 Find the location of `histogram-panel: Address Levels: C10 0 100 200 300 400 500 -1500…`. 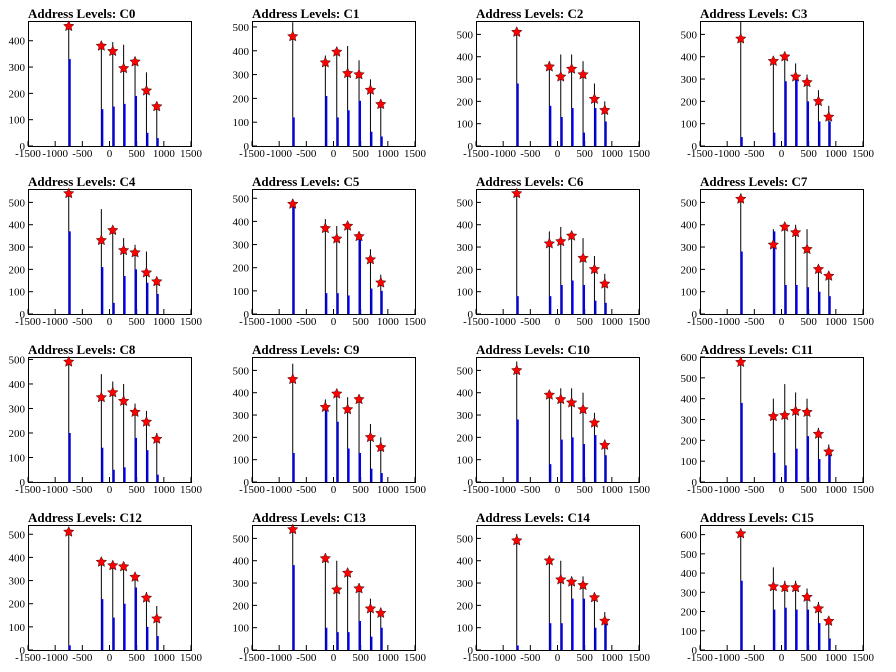

histogram-panel: Address Levels: C10 0 100 200 300 400 500 -1500… is located at coordinates (560, 420).